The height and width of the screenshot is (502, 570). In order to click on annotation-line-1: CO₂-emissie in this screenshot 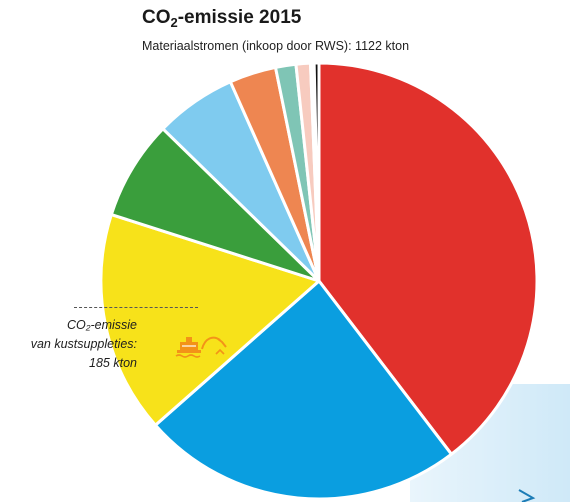, I will do `click(101, 325)`.